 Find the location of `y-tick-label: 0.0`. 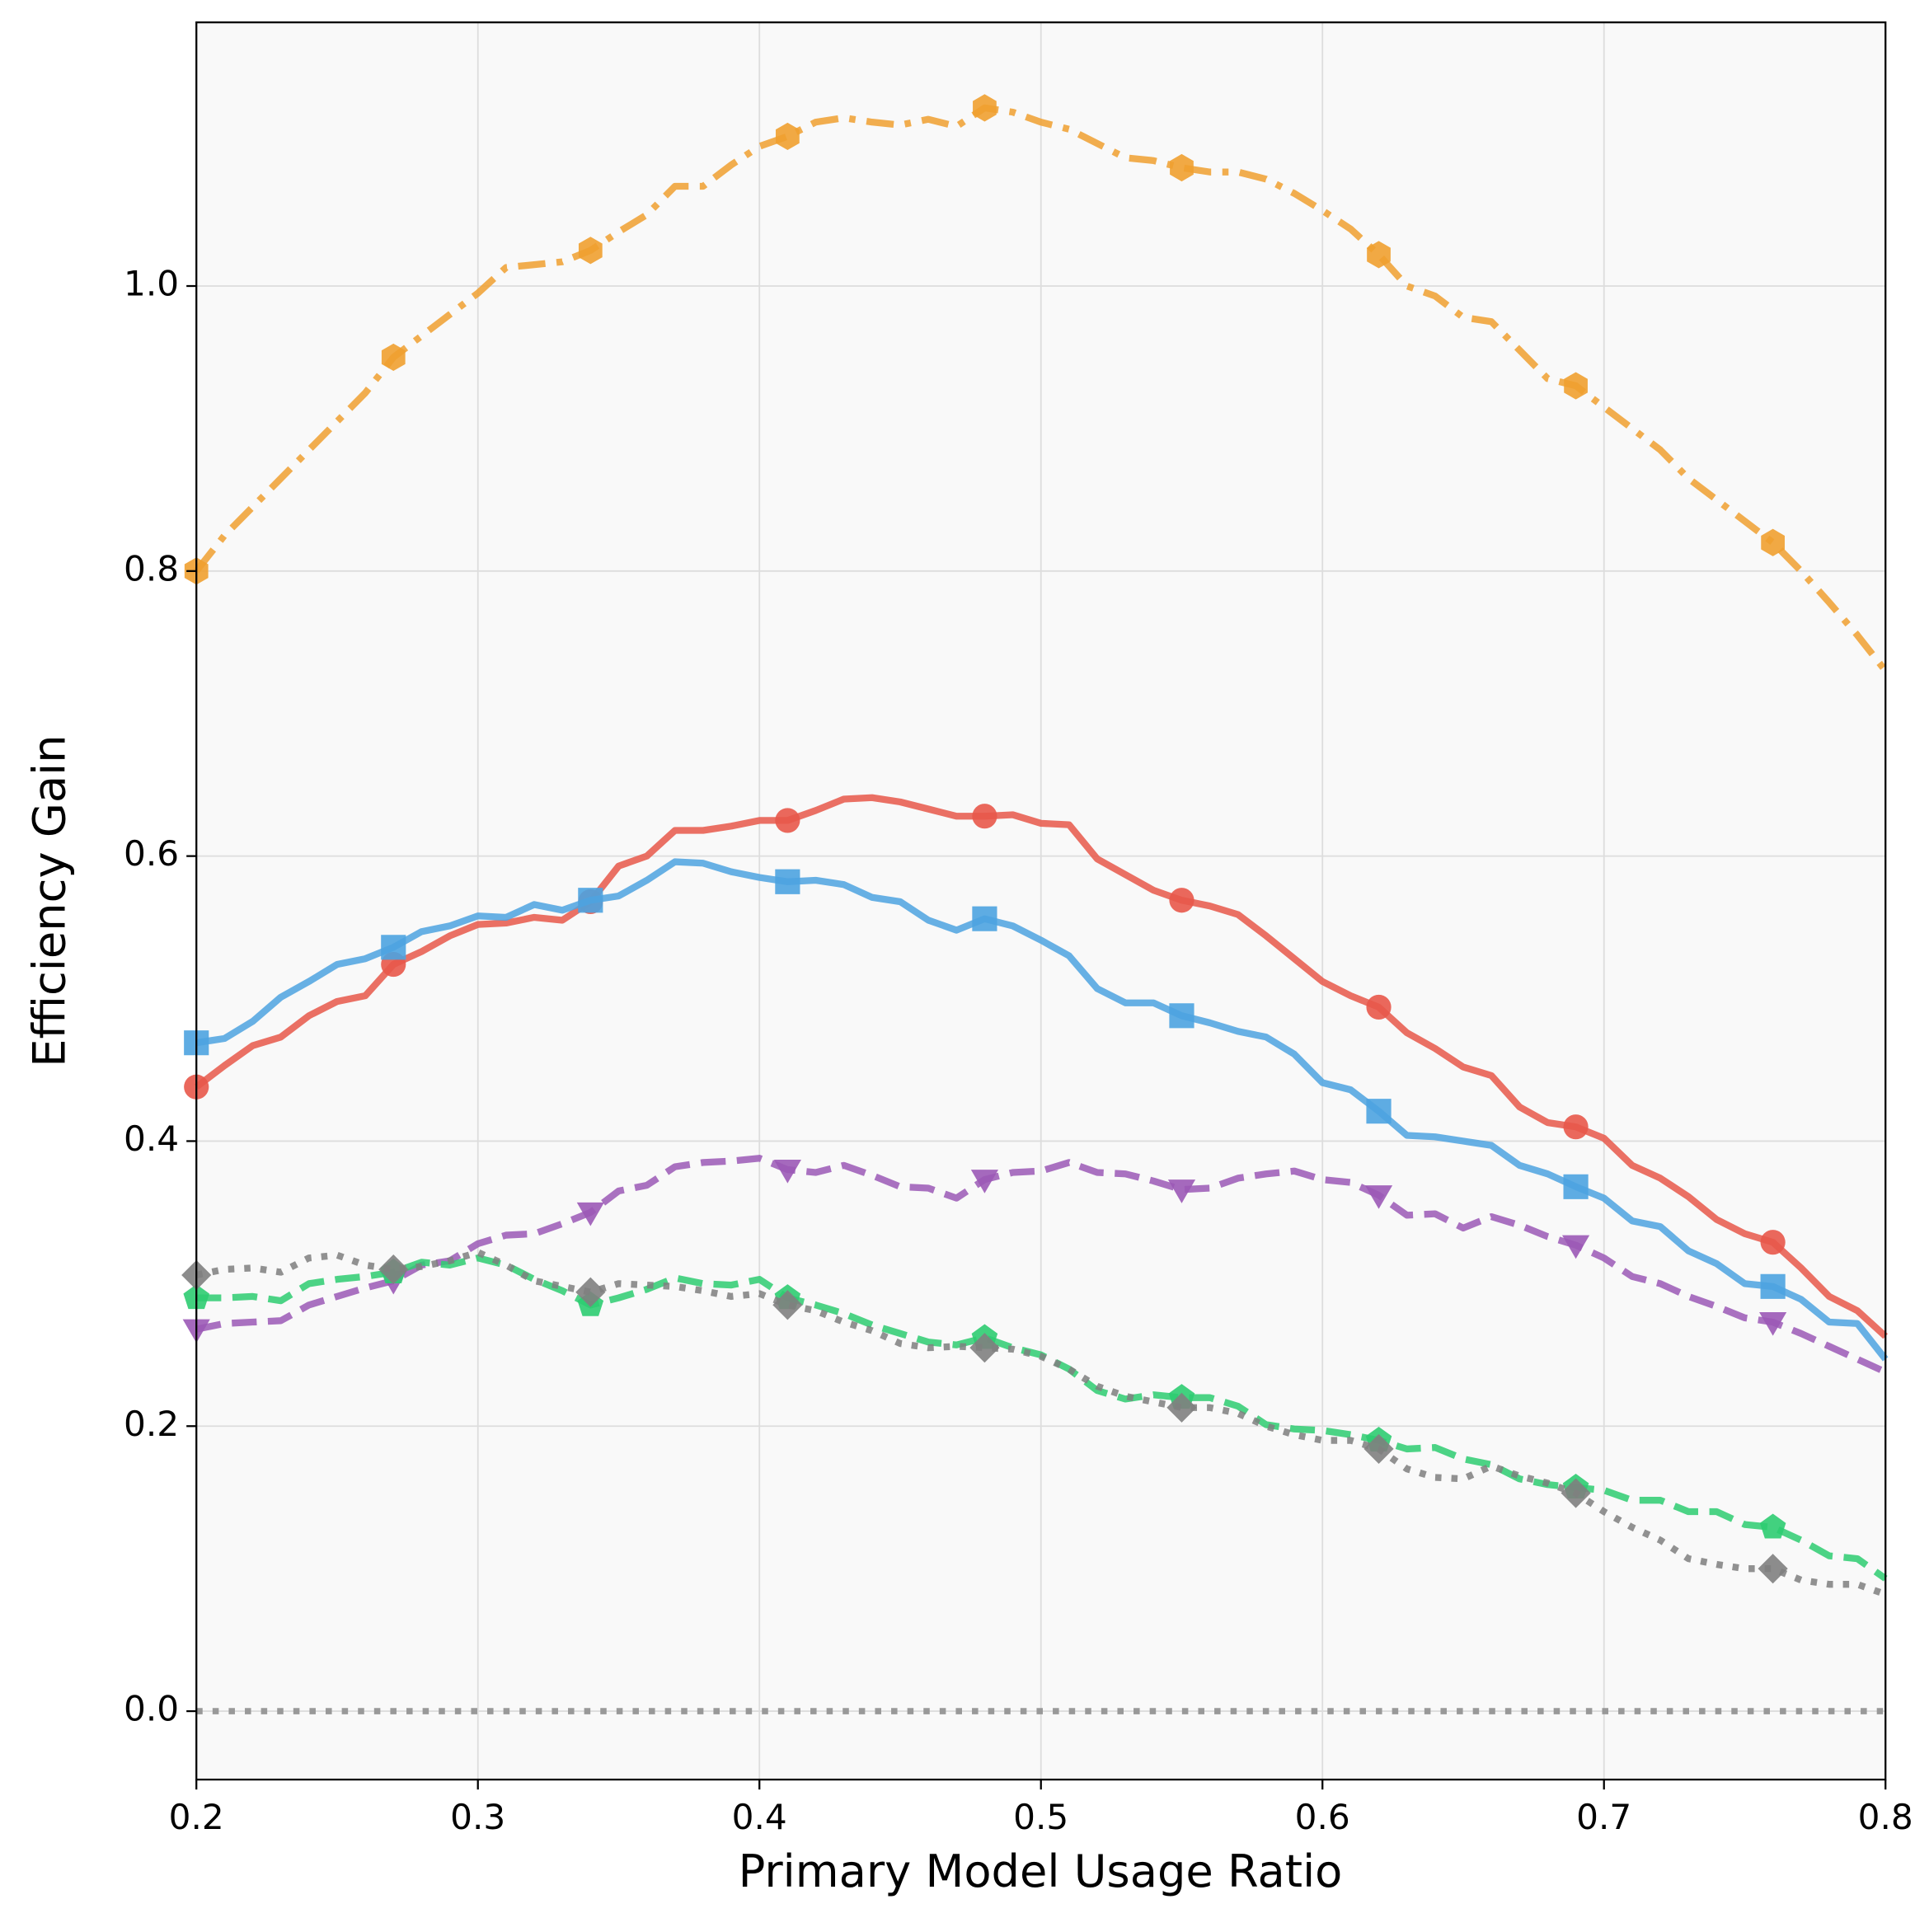

y-tick-label: 0.0 is located at coordinates (151, 1709).